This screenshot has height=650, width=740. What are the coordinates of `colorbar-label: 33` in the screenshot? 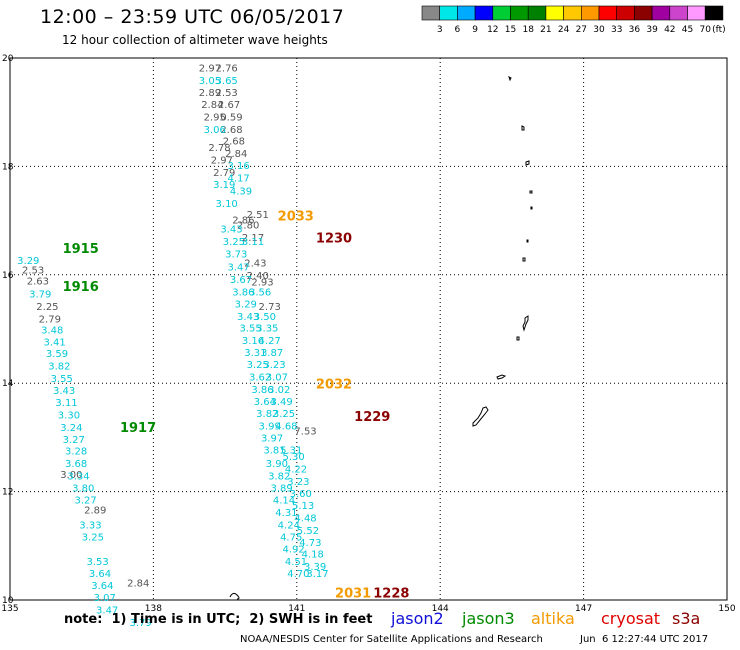 It's located at (616, 30).